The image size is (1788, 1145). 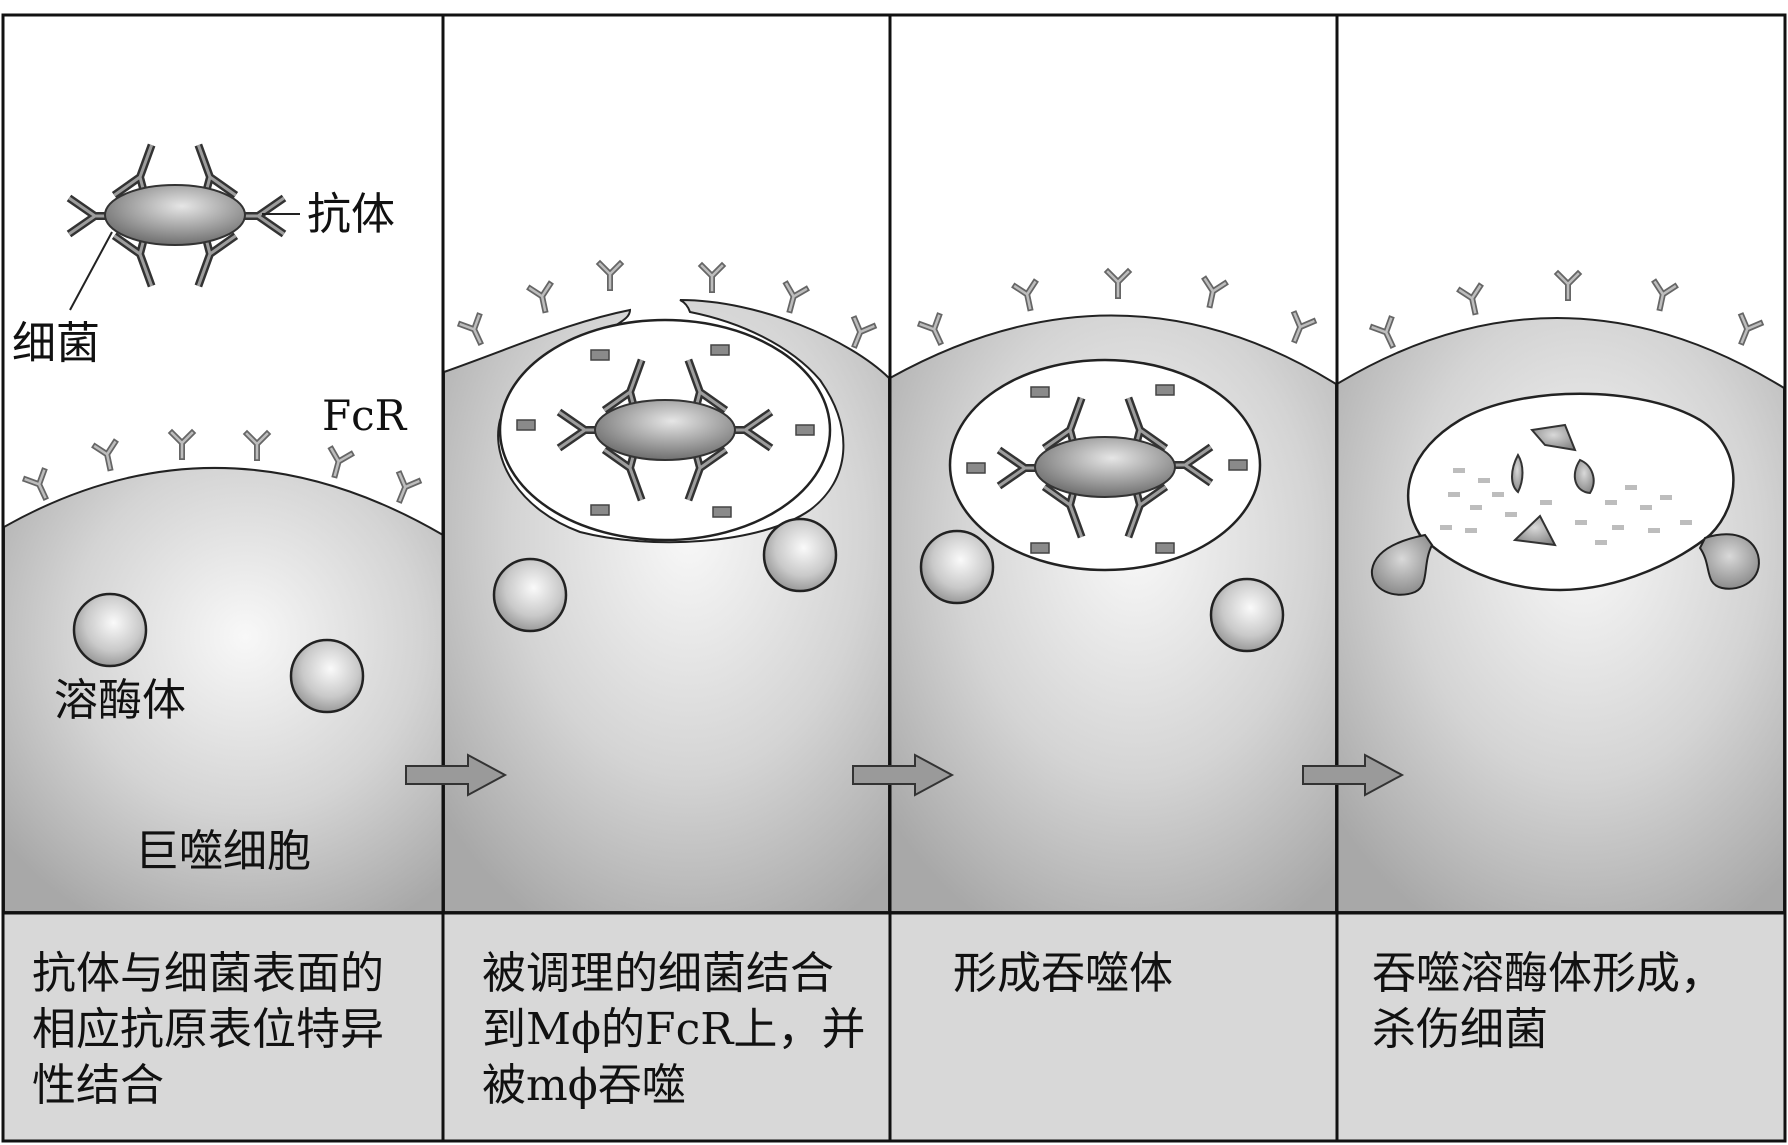 I want to click on macrophage-label: 巨噬细胞, so click(x=223, y=851).